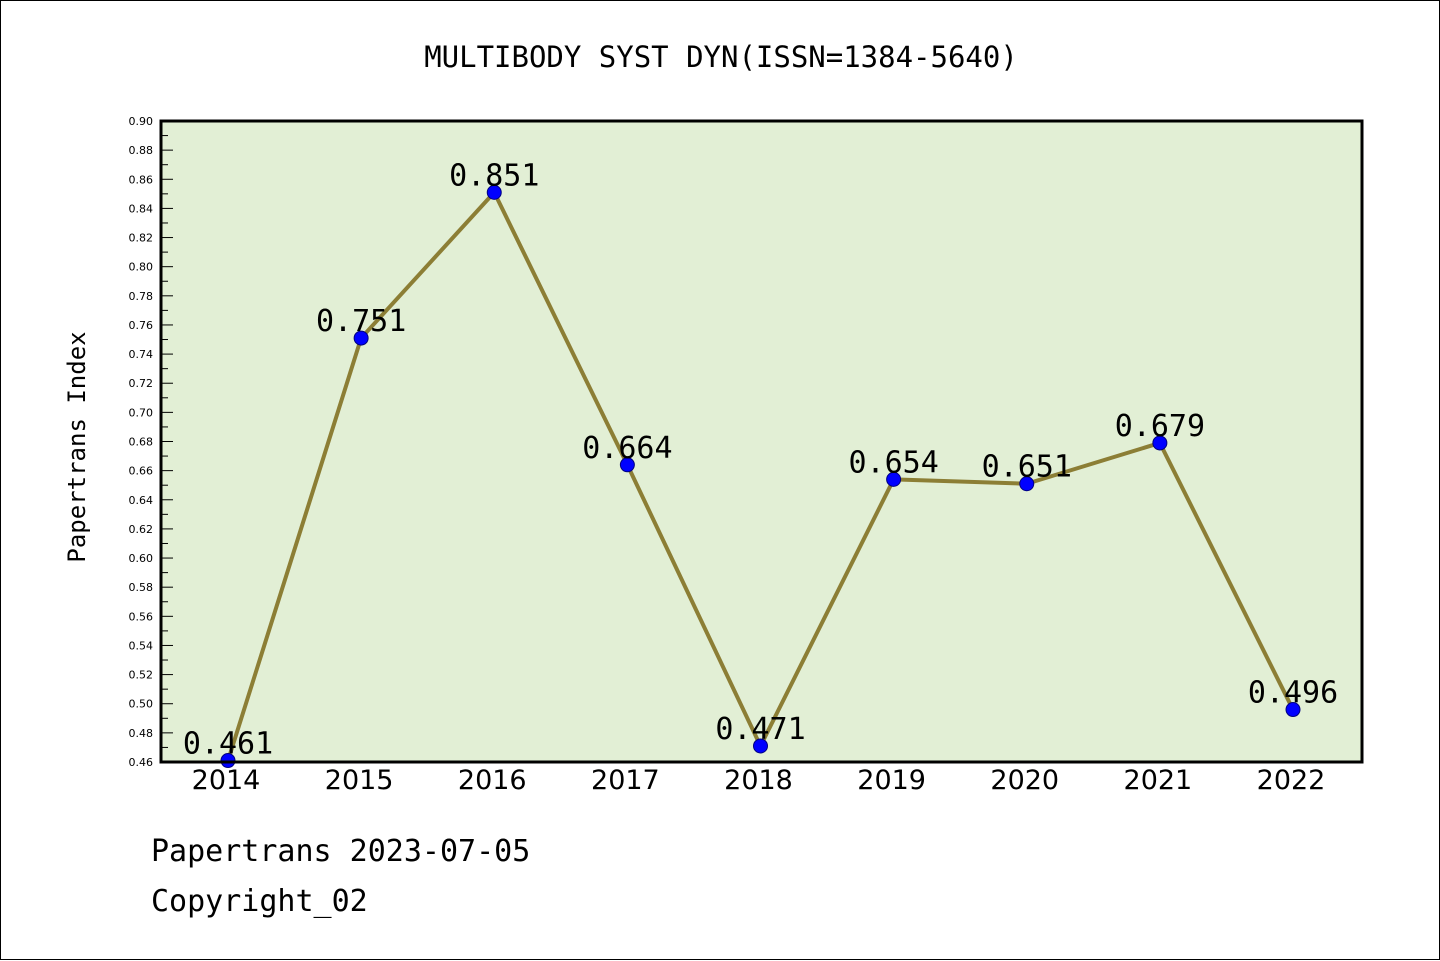 The width and height of the screenshot is (1440, 961). I want to click on y-tick-label: 0.76, so click(141, 325).